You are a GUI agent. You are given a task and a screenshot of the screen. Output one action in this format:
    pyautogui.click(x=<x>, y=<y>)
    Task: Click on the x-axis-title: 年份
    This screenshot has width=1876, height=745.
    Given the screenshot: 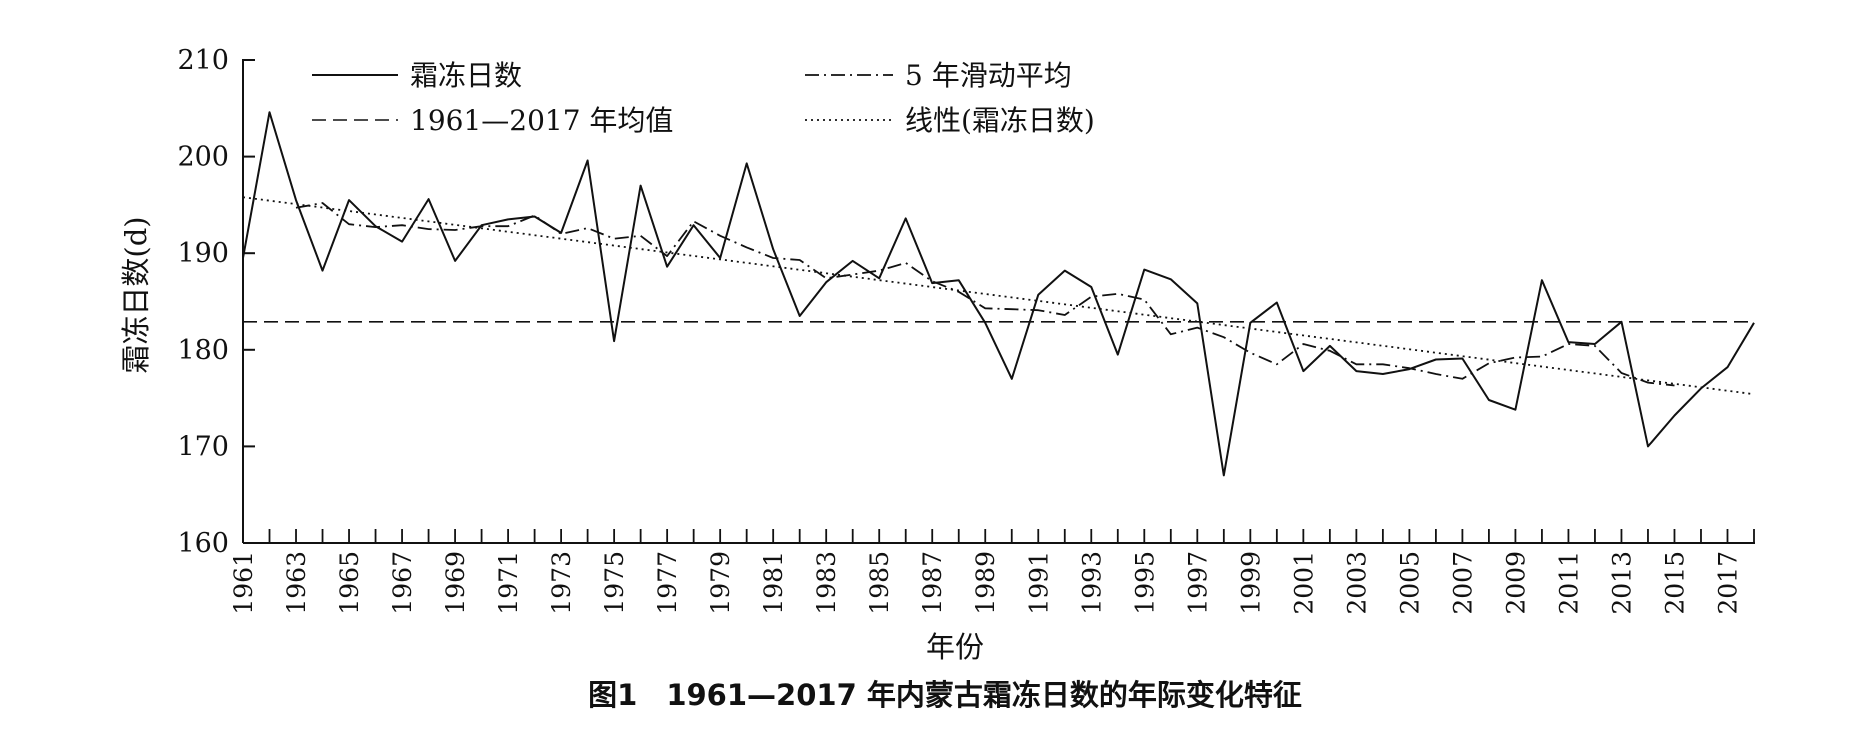 What is the action you would take?
    pyautogui.click(x=955, y=647)
    